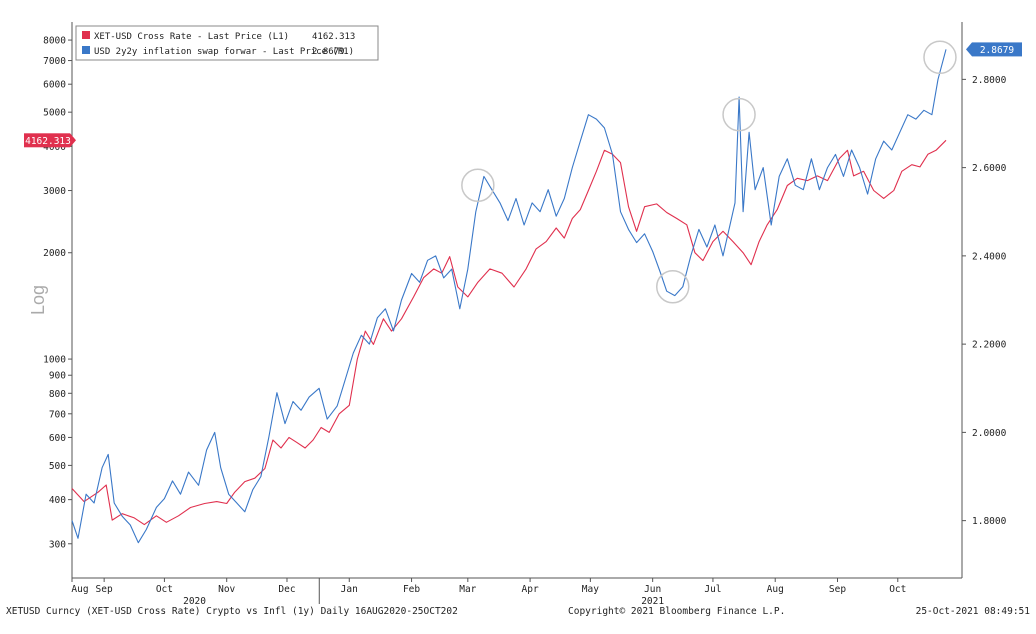  Describe the element at coordinates (54, 360) in the screenshot. I see `left-axis-tick-label: 1000` at that location.